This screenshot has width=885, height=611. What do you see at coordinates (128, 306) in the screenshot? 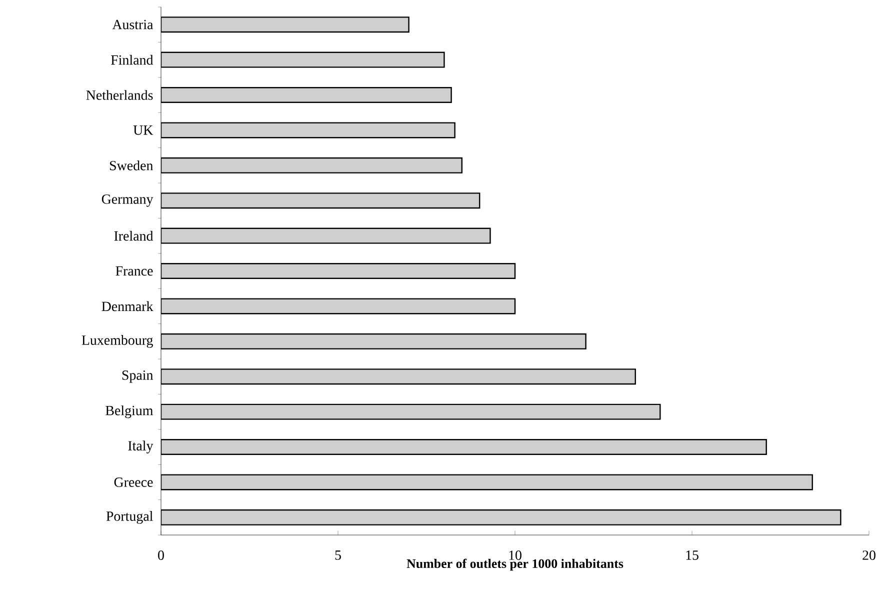
I see `y-tick-label: Denmark` at bounding box center [128, 306].